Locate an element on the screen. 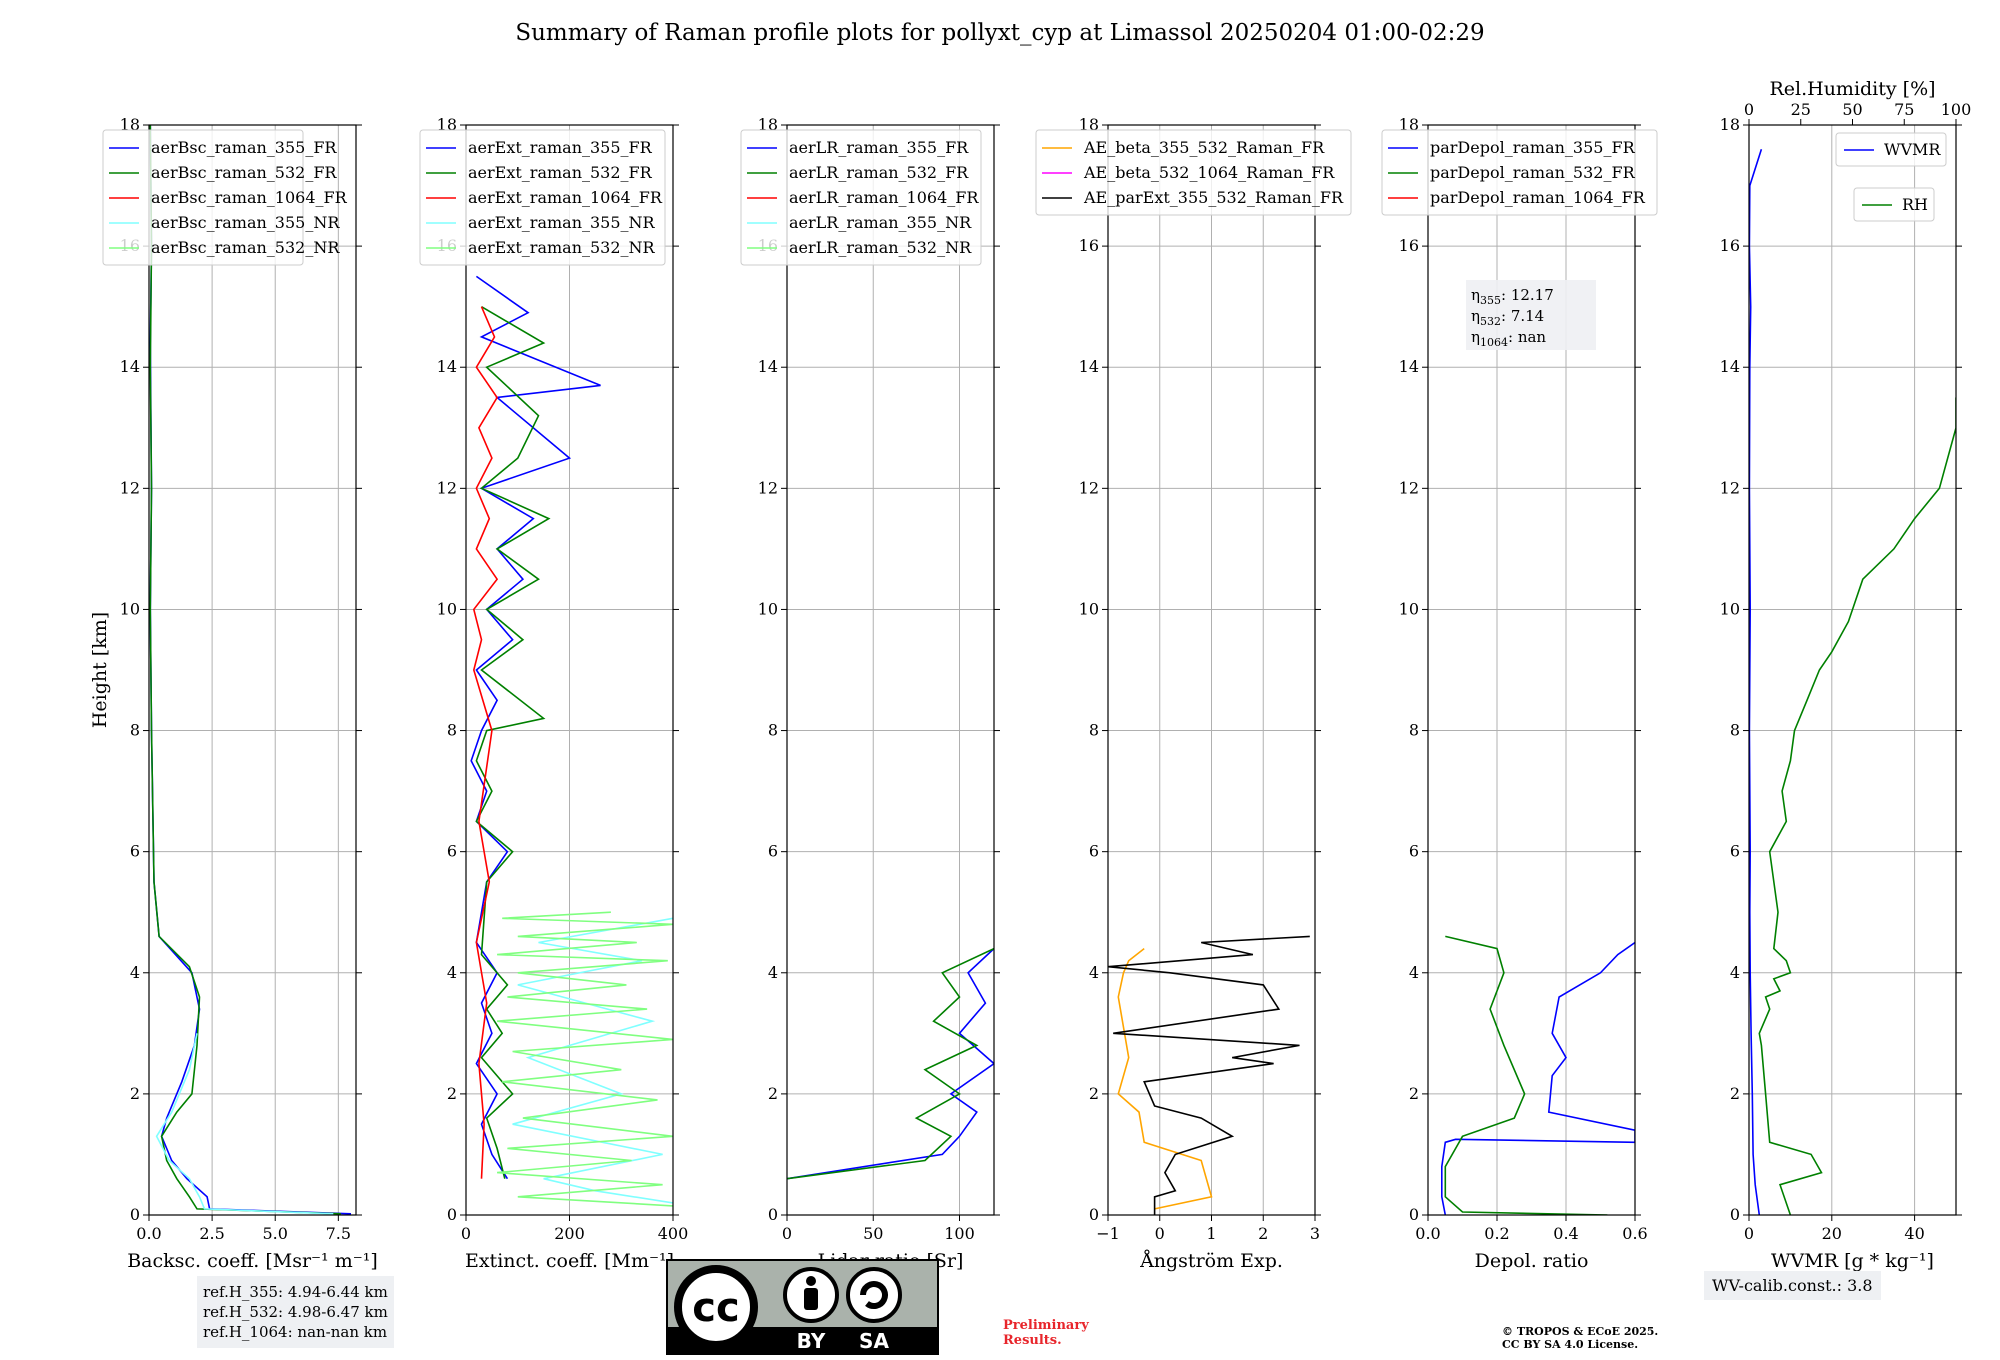 This screenshot has width=2000, height=1360. copyright-line-2: CC BY SA 4.0 License. is located at coordinates (1570, 1344).